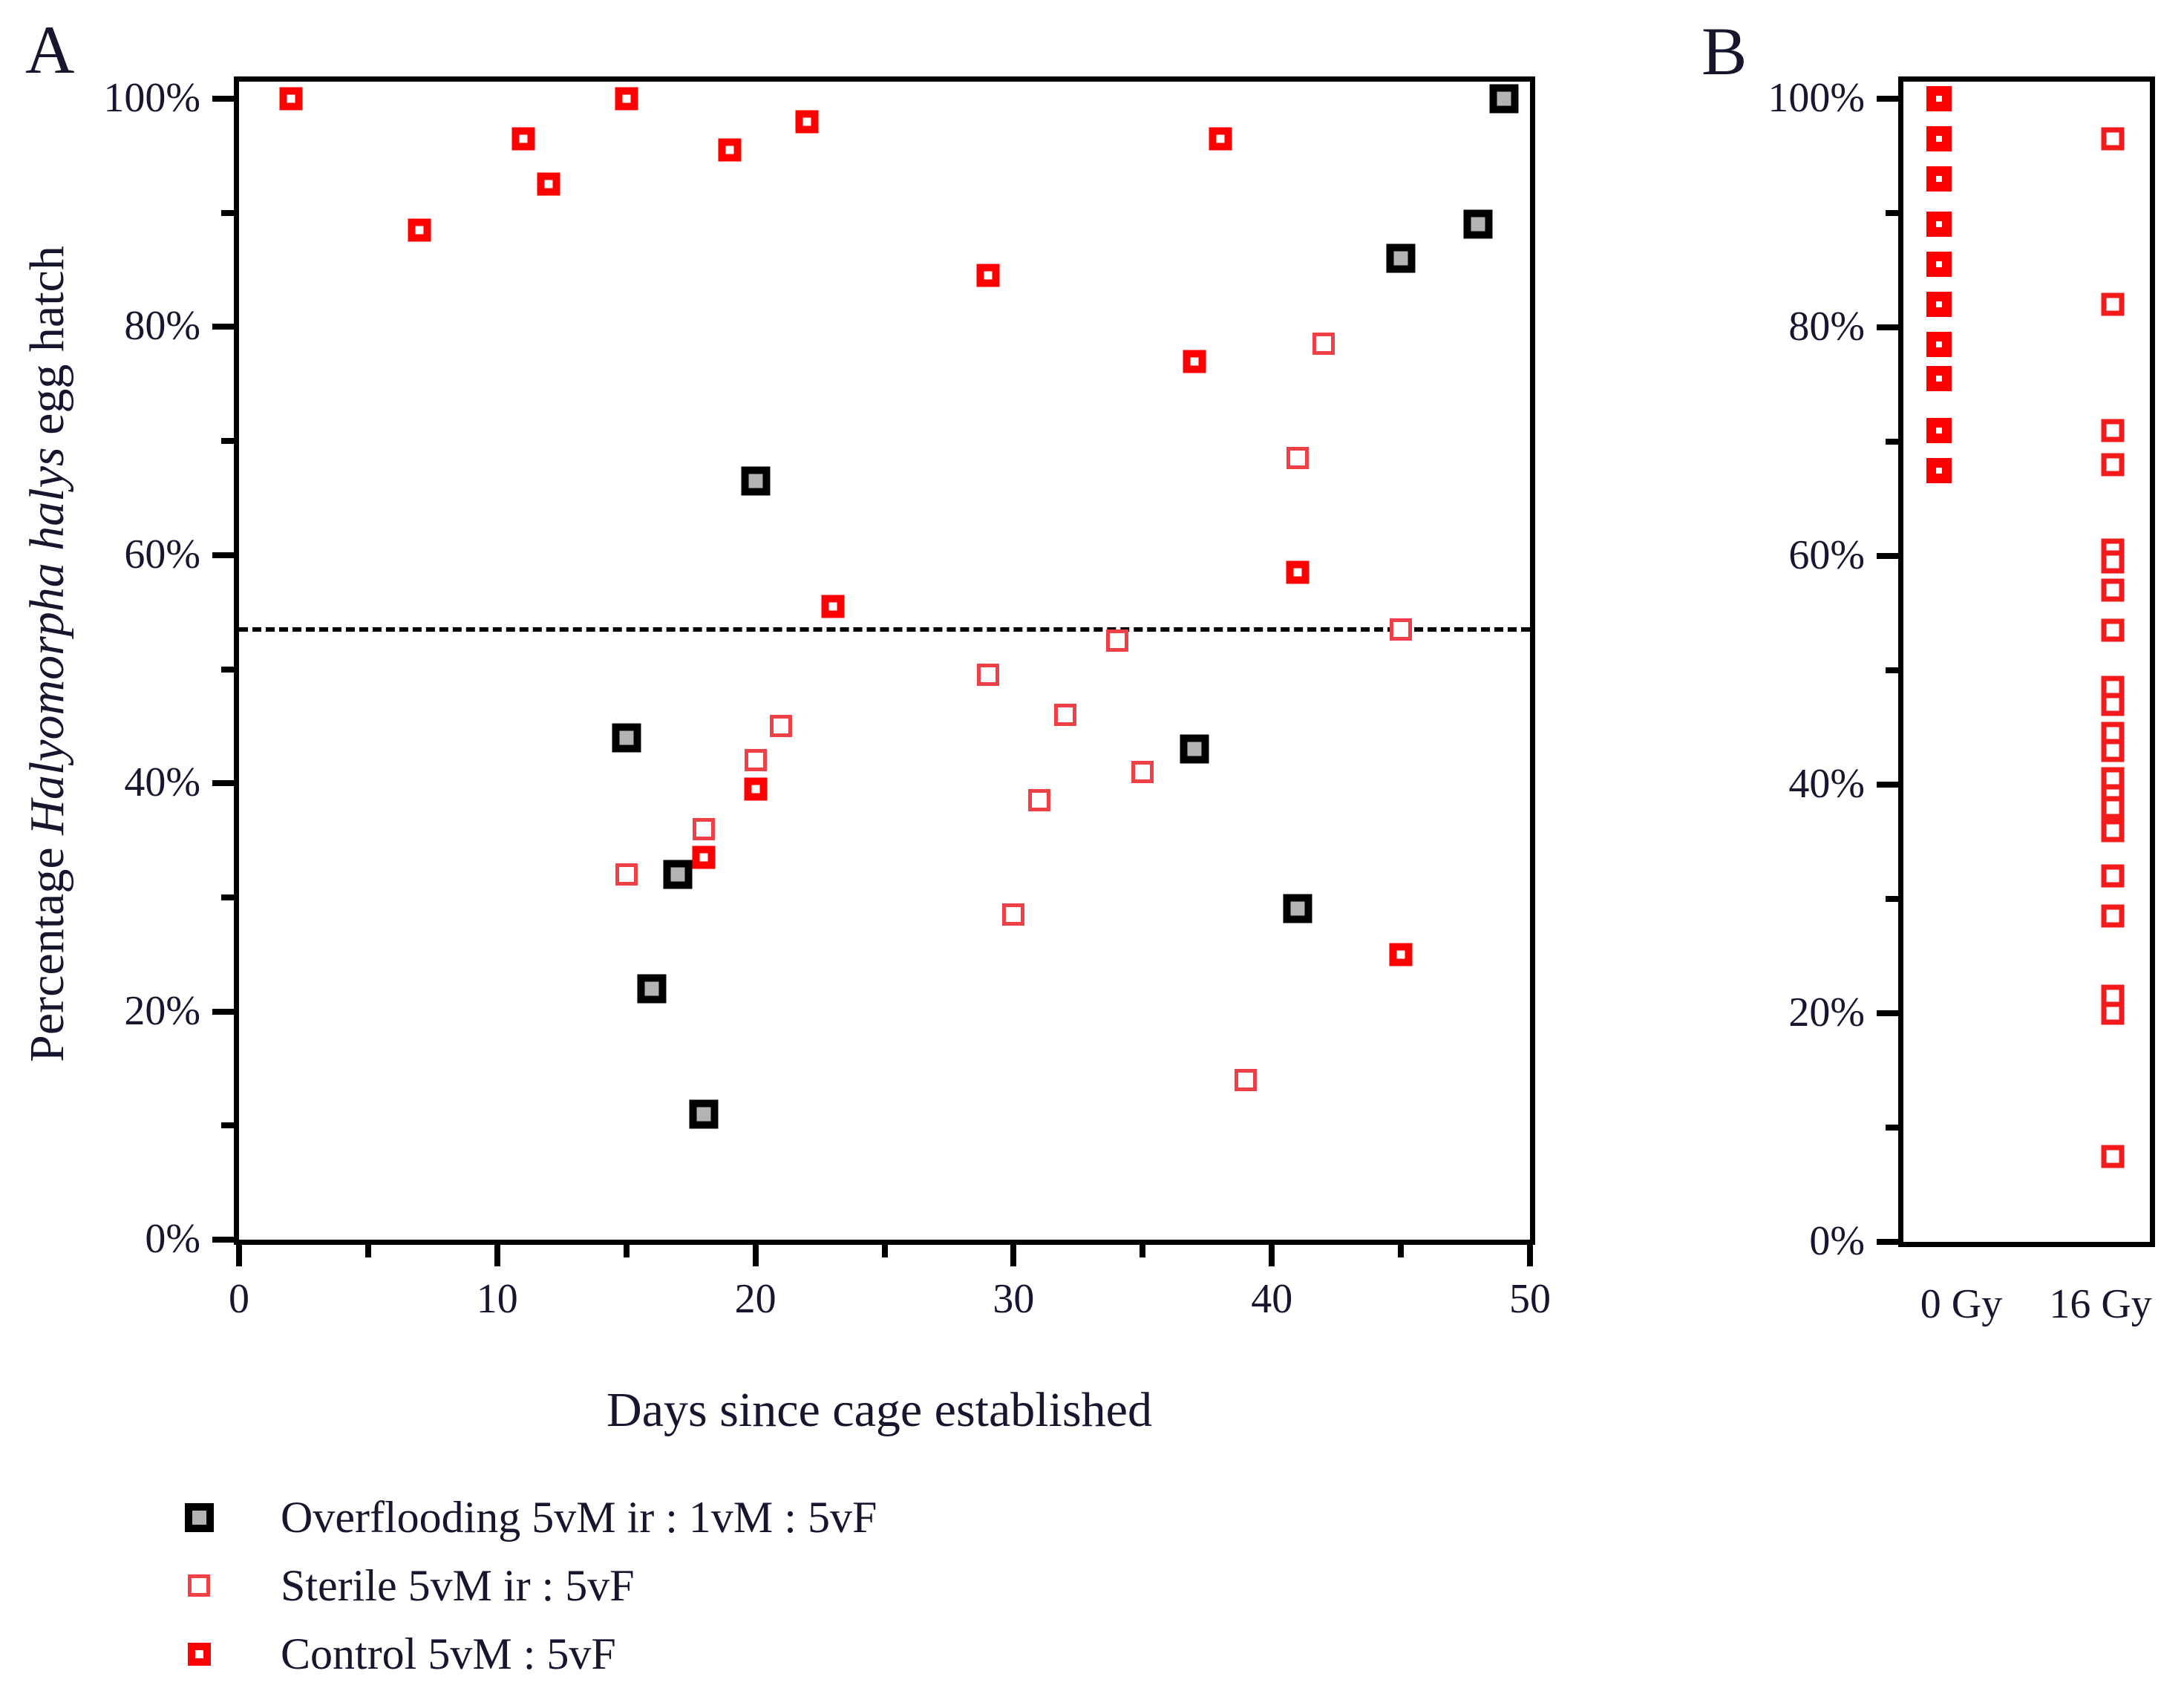  I want to click on panel-b-plot-area: 0% 20% 40% 60% 80% 100% 0 Gy 16 Gy, so click(1961, 701).